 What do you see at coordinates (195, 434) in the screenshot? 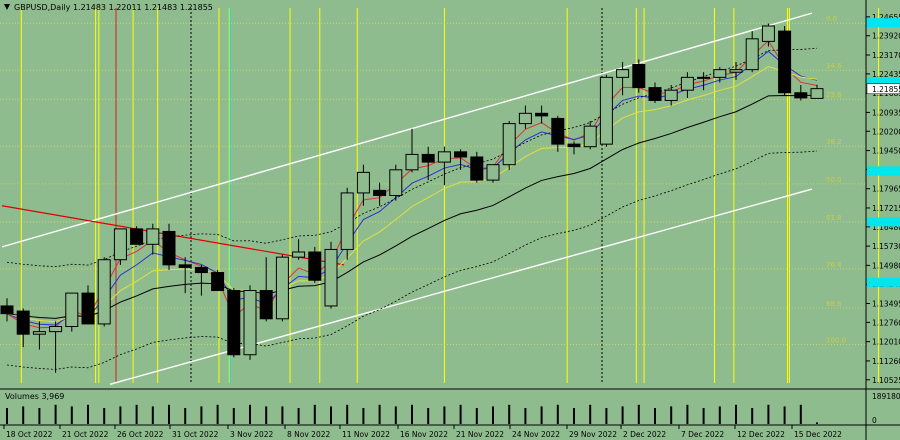
I see `date-tick-label: 31 Oct 2022` at bounding box center [195, 434].